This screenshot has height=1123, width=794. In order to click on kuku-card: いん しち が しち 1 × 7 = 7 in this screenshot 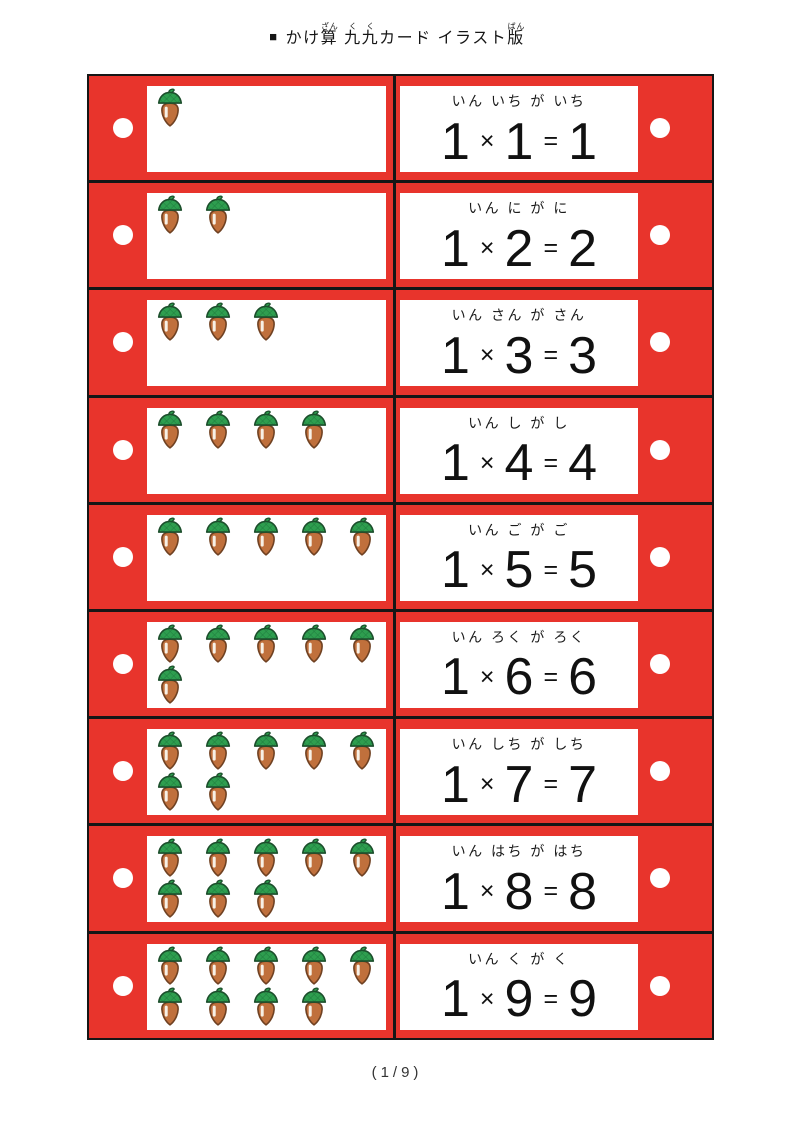, I will do `click(400, 771)`.